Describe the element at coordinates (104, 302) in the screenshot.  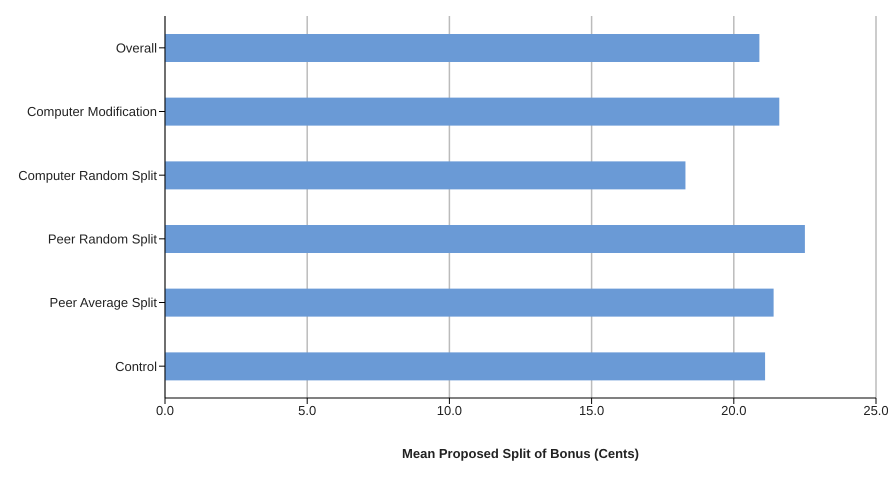
I see `y-tick-label: Peer Average Split` at that location.